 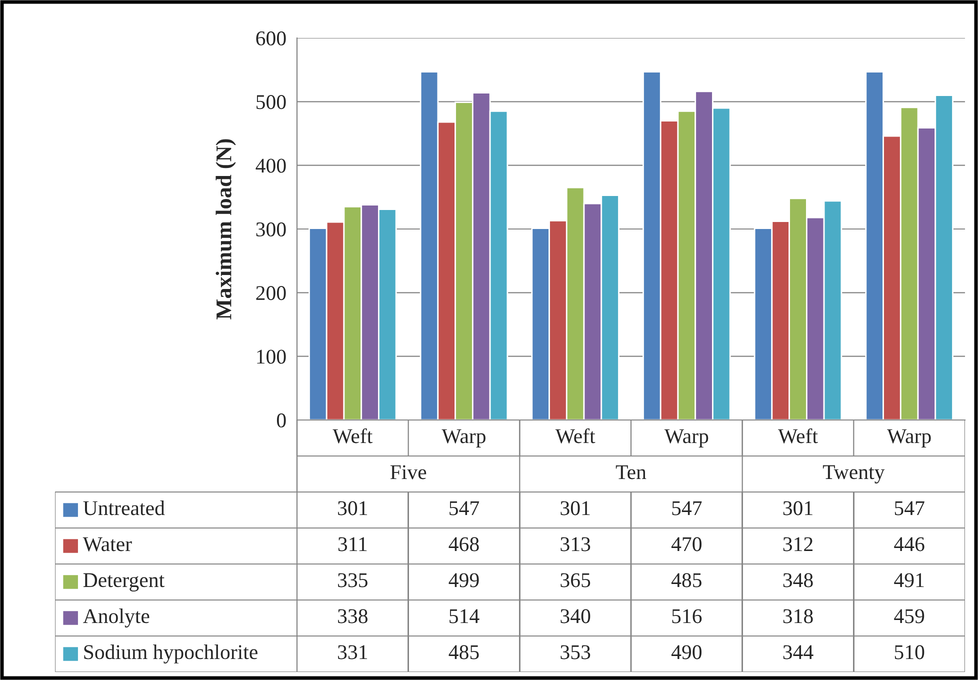 What do you see at coordinates (575, 544) in the screenshot?
I see `data-label: 313` at bounding box center [575, 544].